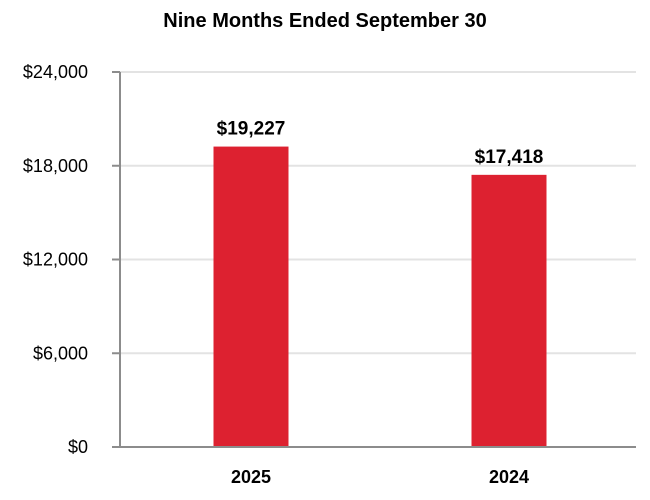 This screenshot has width=650, height=500. Describe the element at coordinates (60, 353) in the screenshot. I see `y-tick-label: $6,000` at that location.